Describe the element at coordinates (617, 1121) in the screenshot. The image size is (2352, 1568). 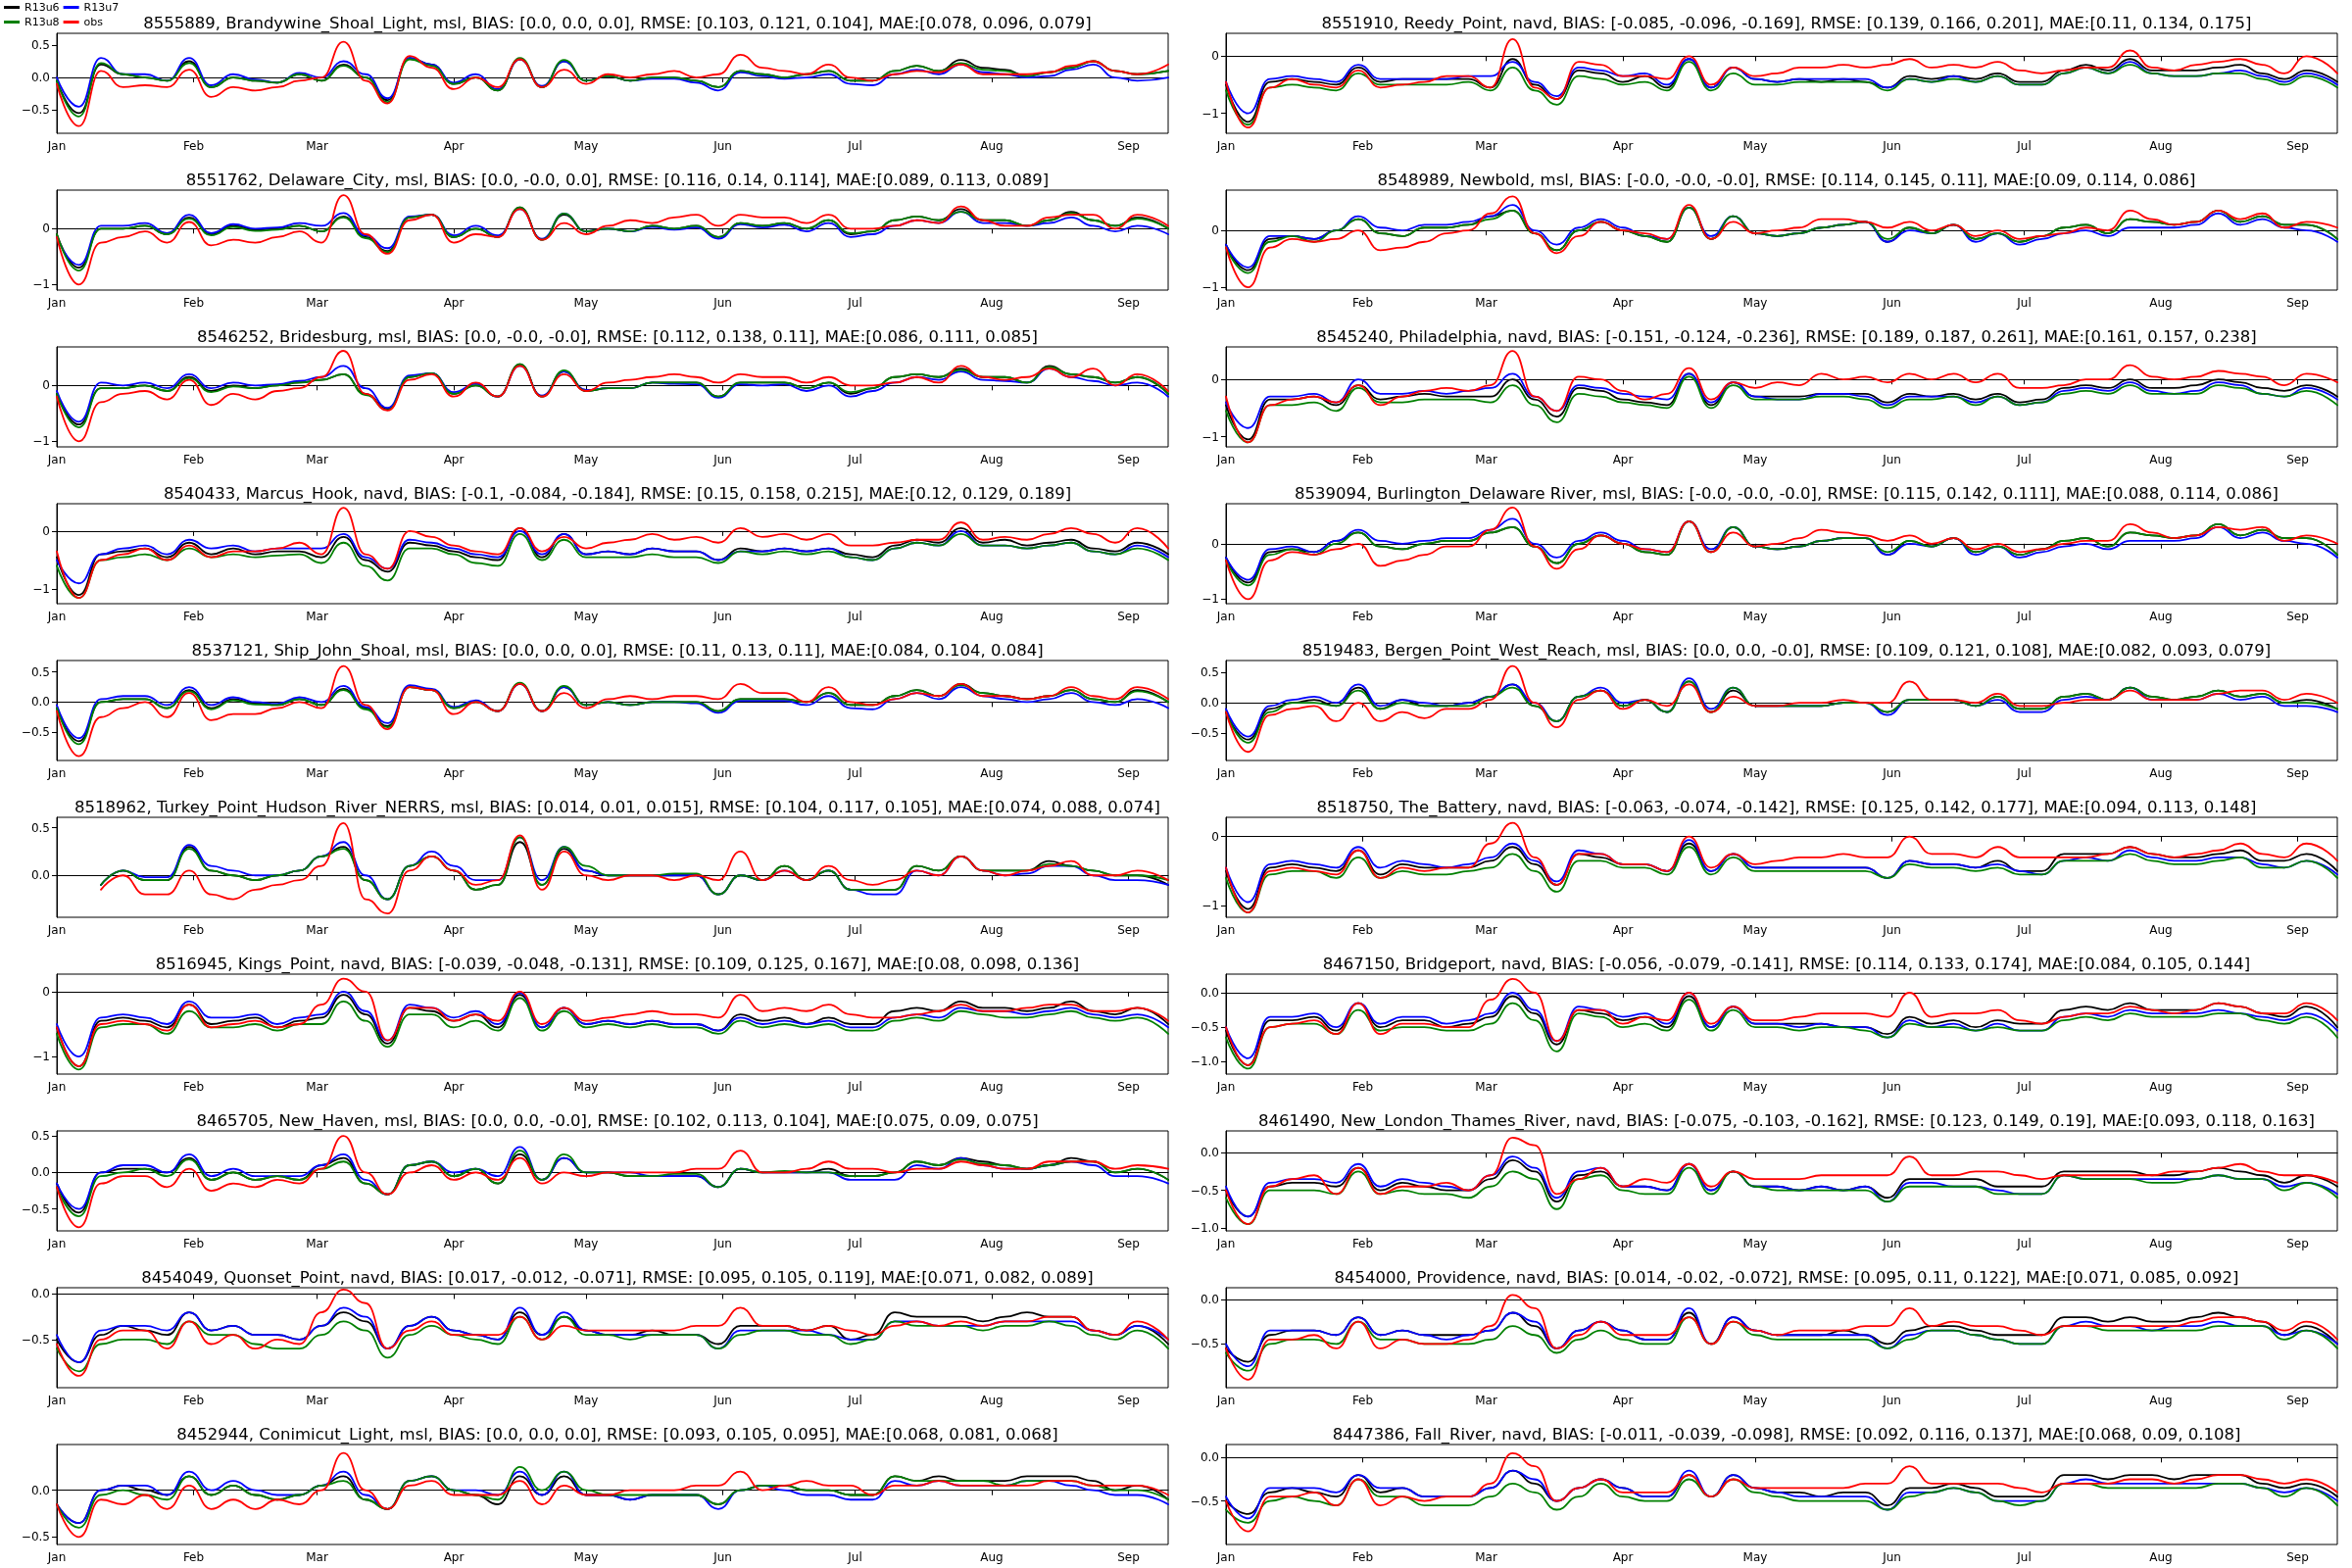
I see `chart-title: 8465705, New_Haven, msl, BIAS: [0.0, 0.0, -0.0], RMSE: [0.102, 0.113, 0.104], MAE:[0.075, 0.09, 0.075]` at that location.